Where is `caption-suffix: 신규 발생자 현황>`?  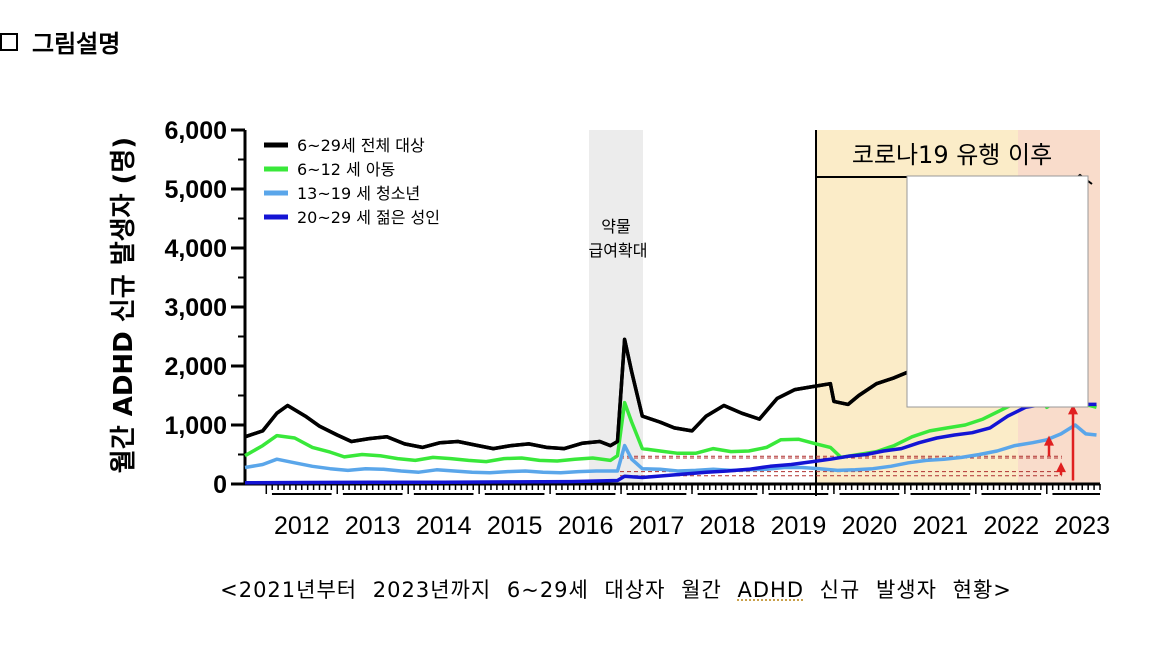
caption-suffix: 신규 발생자 현황> is located at coordinates (908, 590).